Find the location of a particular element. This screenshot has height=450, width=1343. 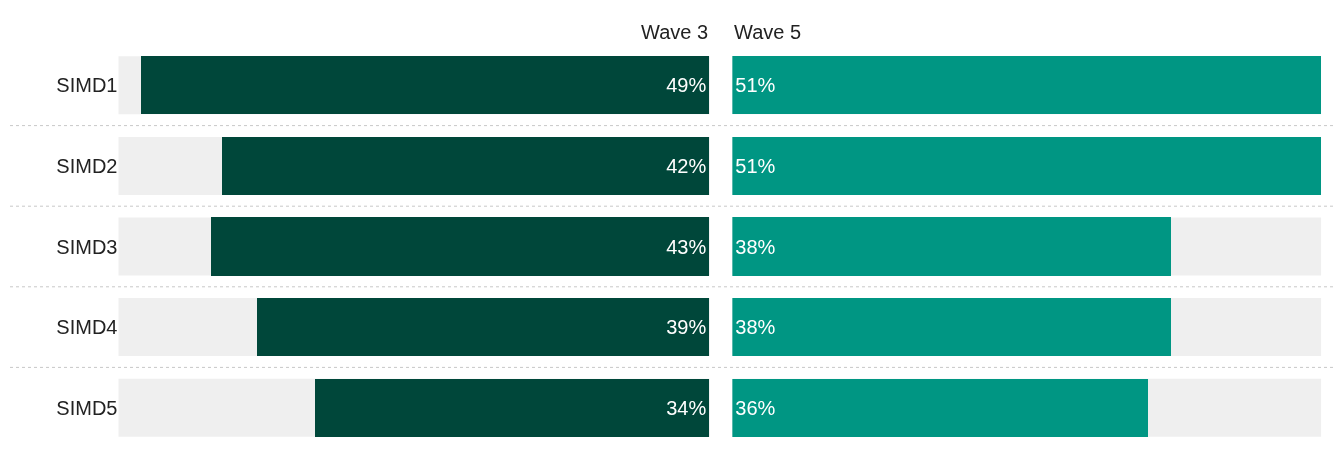

y-tick-label: SIMD2 is located at coordinates (87, 165).